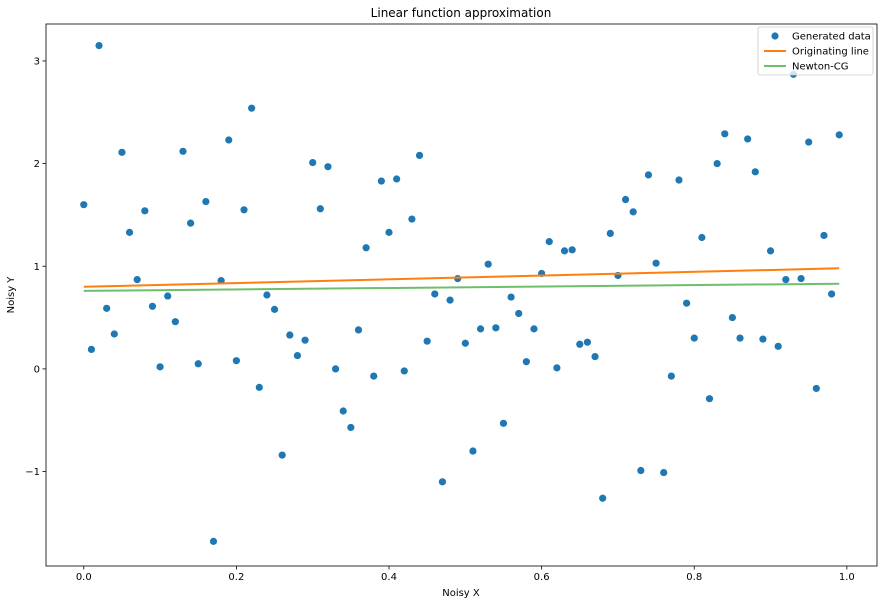  What do you see at coordinates (461, 13) in the screenshot?
I see `chart-title: Linear function approximation` at bounding box center [461, 13].